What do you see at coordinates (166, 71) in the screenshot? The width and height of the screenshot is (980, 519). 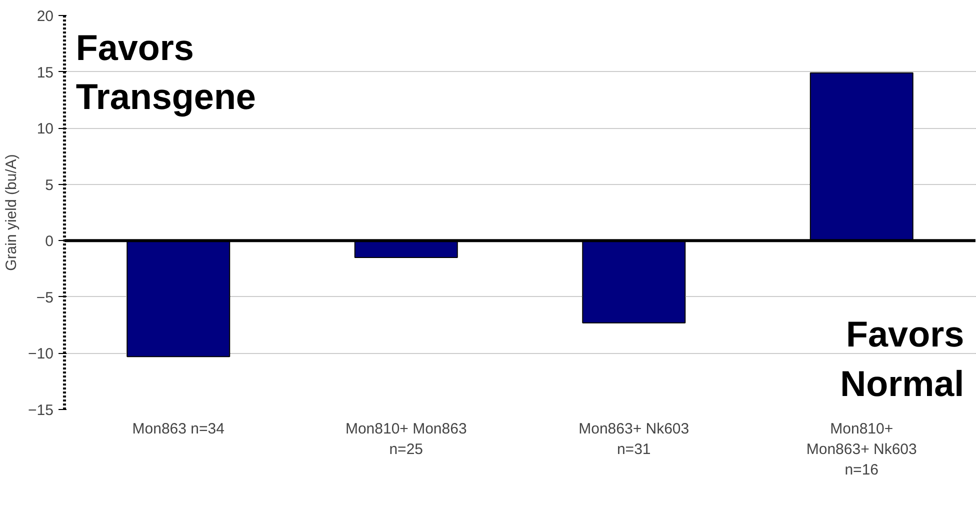 I see `annotation: Favors Transgene` at bounding box center [166, 71].